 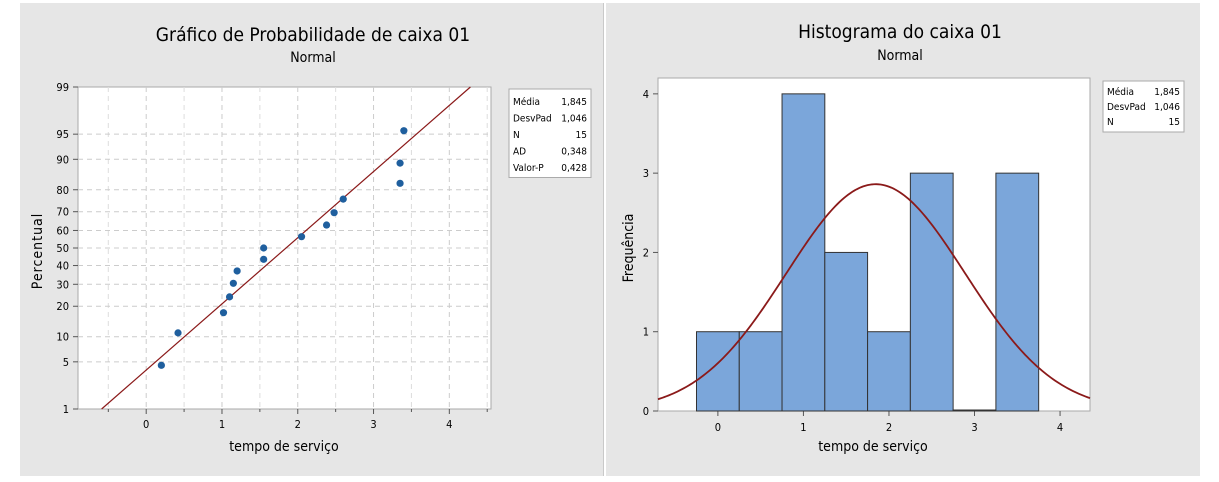 What do you see at coordinates (646, 173) in the screenshot?
I see `y-tick-label: 3` at bounding box center [646, 173].